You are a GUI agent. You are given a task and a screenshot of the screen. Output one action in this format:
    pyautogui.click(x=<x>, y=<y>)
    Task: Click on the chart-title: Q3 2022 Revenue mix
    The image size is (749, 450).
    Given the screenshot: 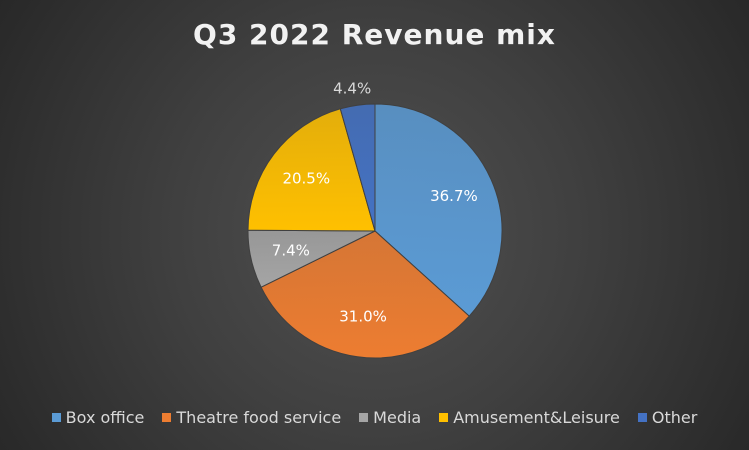 What is the action you would take?
    pyautogui.click(x=374, y=34)
    